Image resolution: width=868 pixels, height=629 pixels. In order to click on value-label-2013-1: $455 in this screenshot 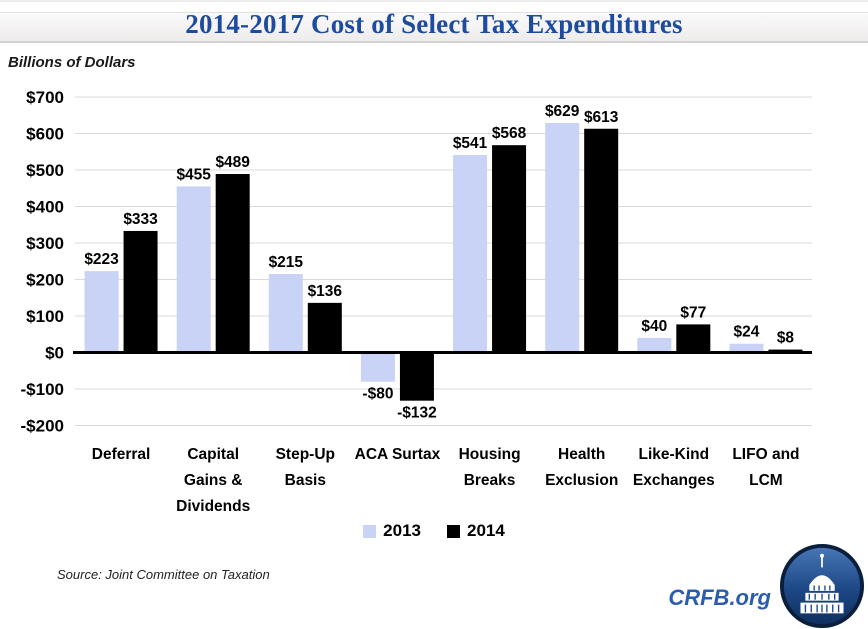, I will do `click(193, 174)`.